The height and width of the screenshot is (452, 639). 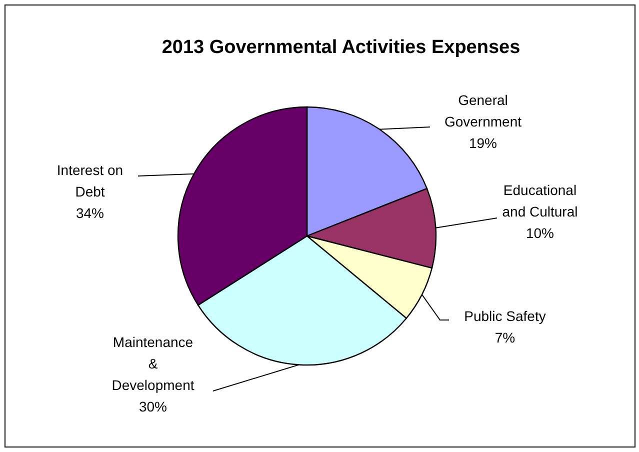 What do you see at coordinates (483, 143) in the screenshot?
I see `data-label: 19%` at bounding box center [483, 143].